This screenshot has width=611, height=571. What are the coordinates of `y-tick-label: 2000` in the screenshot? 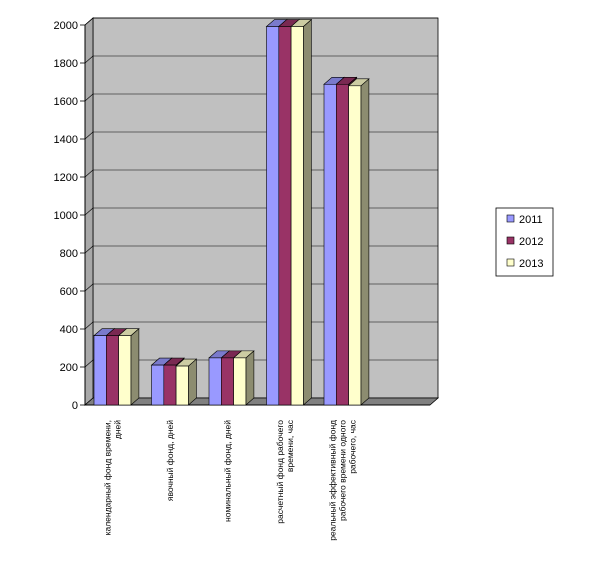 It's located at (66, 26).